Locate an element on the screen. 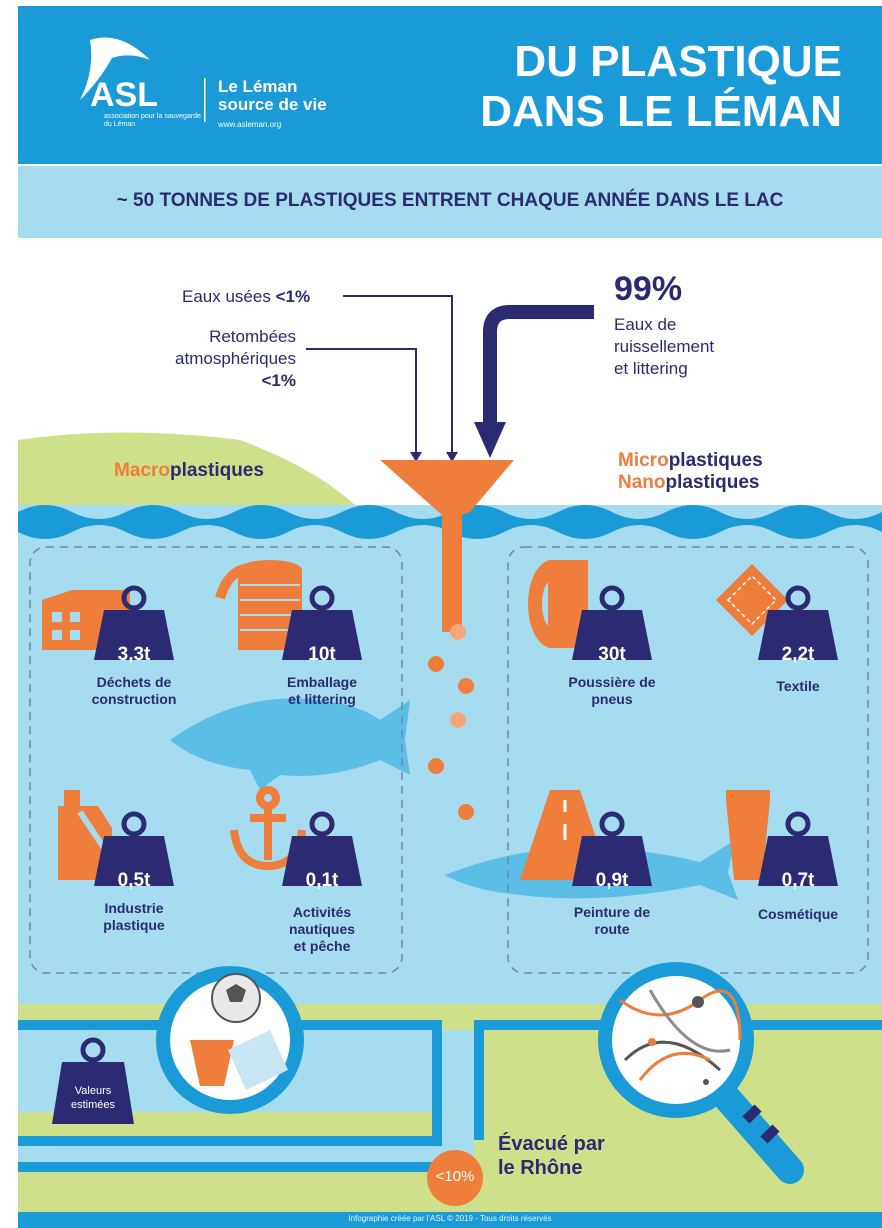 This screenshot has height=1228, width=882. source-ruissellement-label: Eaux de ruissellement et littering is located at coordinates (664, 347).